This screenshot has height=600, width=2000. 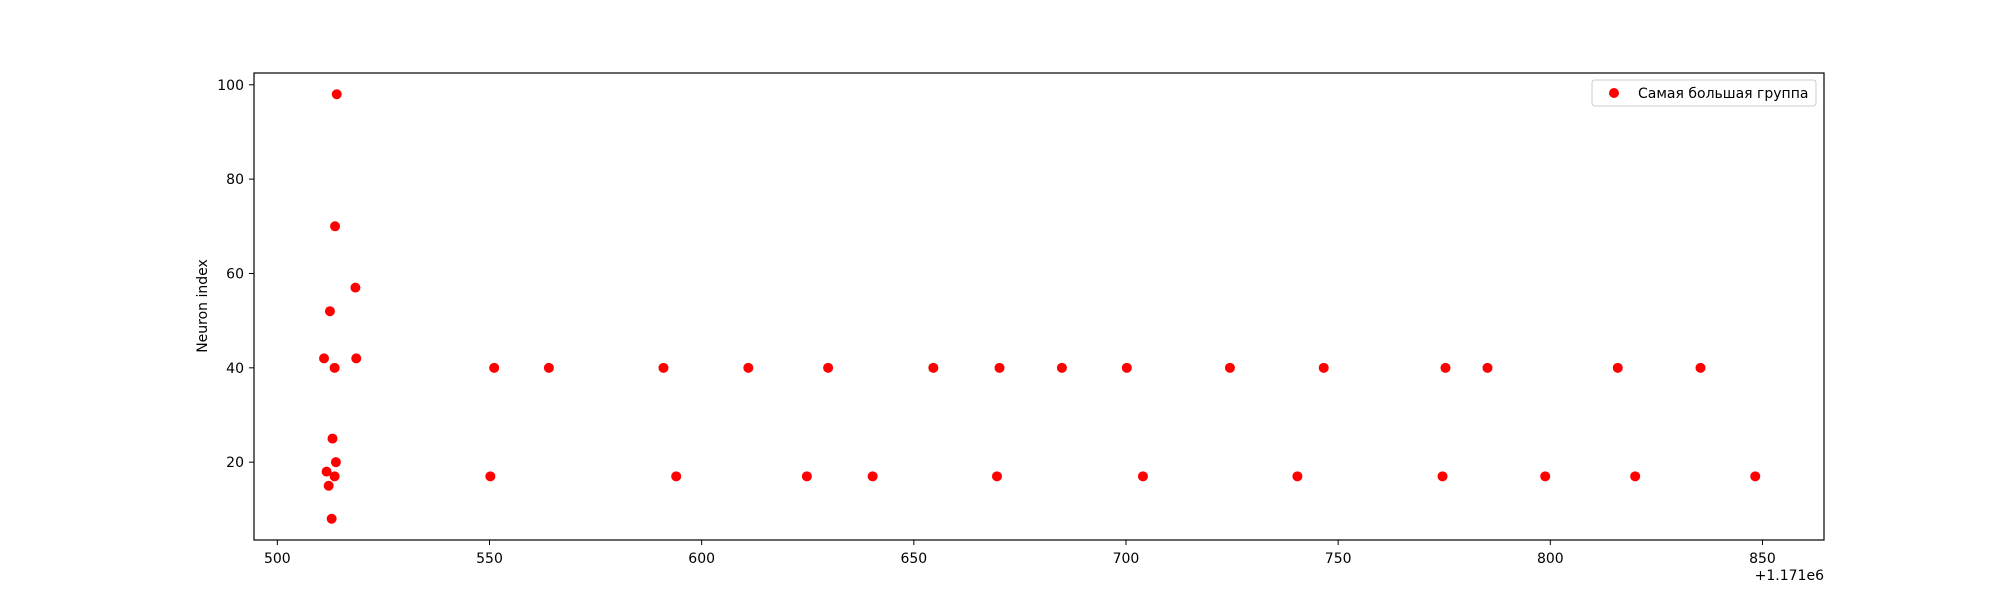 I want to click on x-tick-label: 750, so click(x=1338, y=559).